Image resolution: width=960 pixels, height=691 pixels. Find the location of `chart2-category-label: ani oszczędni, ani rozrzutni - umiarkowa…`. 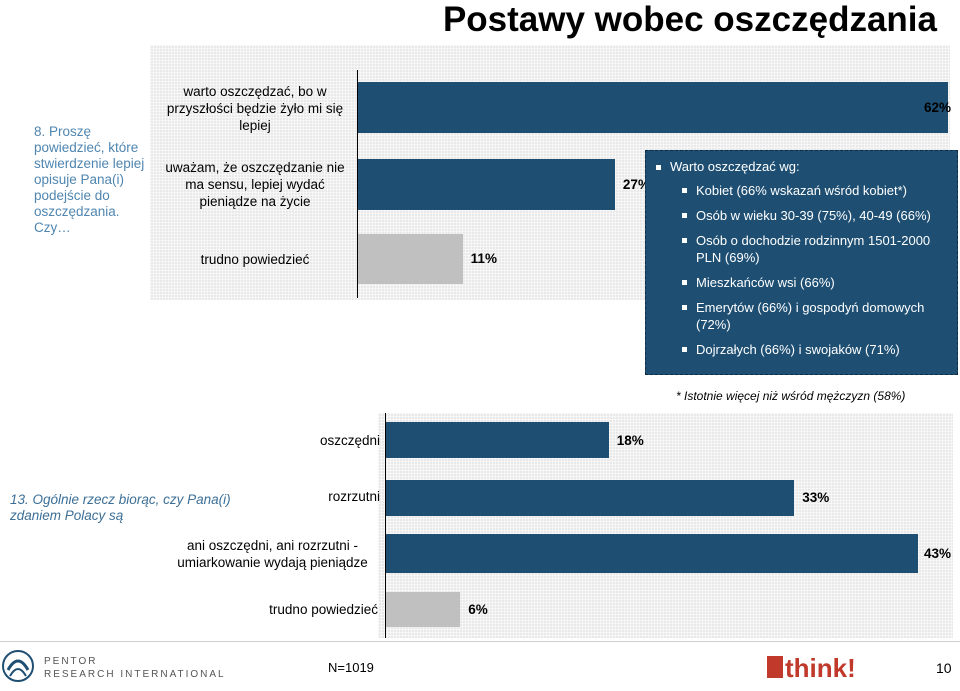

chart2-category-label: ani oszczędni, ani rozrzutni - umiarkowa… is located at coordinates (272, 554).